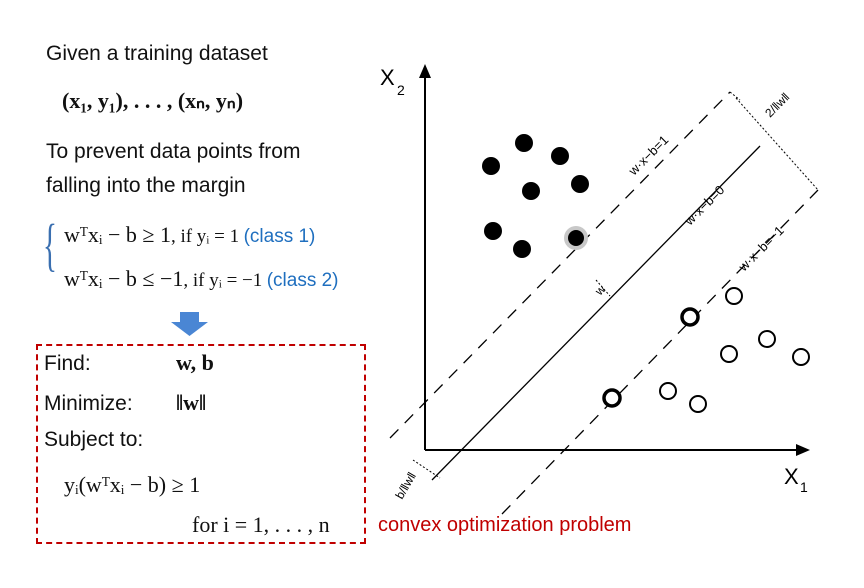  What do you see at coordinates (67, 363) in the screenshot?
I see `find-label: Find:` at bounding box center [67, 363].